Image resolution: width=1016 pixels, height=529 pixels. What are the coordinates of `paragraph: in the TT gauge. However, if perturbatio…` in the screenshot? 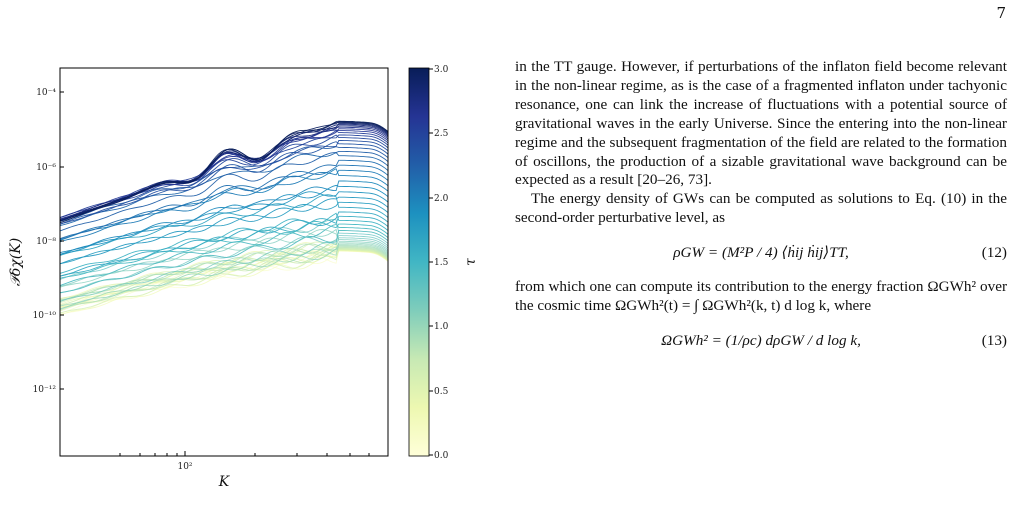 It's located at (761, 123).